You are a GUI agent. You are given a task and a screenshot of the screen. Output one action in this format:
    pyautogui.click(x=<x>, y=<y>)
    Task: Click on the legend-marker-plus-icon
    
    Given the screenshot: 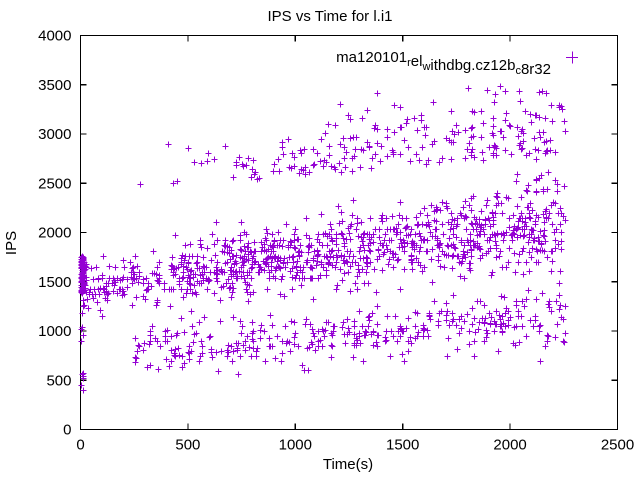 What is the action you would take?
    pyautogui.click(x=572, y=57)
    